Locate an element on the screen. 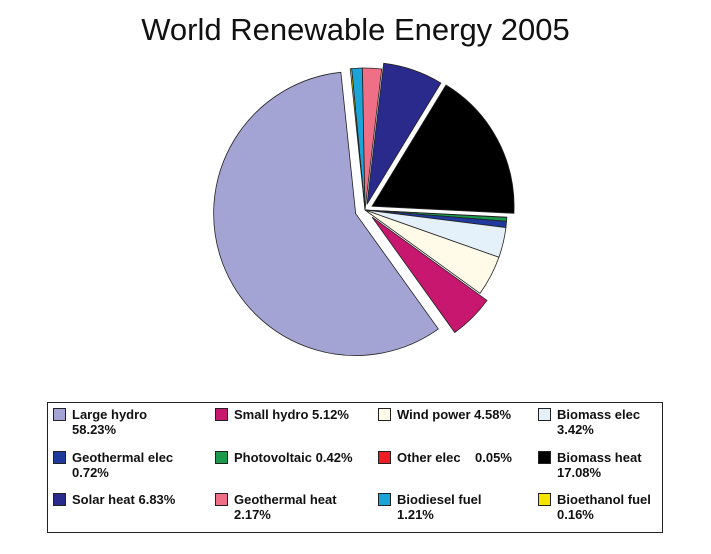  pie-slice-geothermal-heat is located at coordinates (372, 139).